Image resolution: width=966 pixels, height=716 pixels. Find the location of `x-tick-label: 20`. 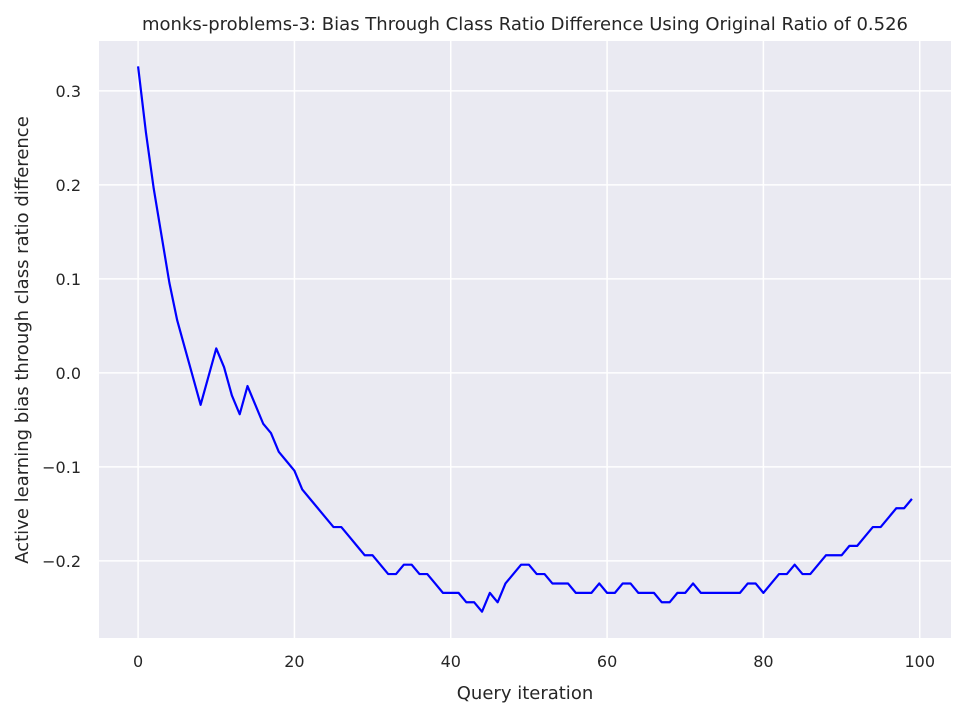

x-tick-label: 20 is located at coordinates (294, 661).